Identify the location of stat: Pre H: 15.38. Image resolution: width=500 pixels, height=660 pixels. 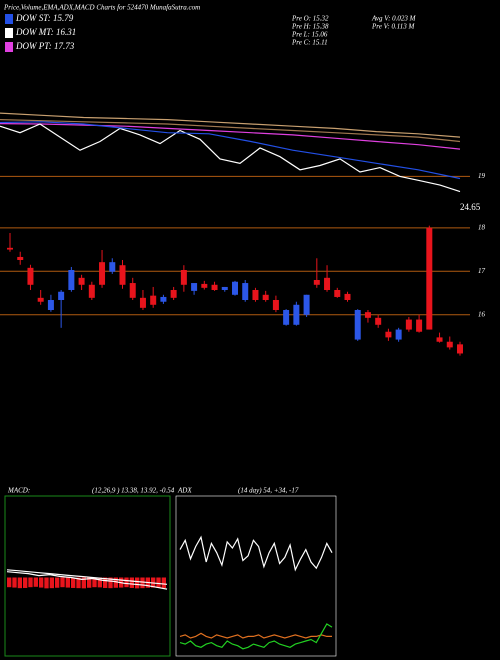
(310, 27).